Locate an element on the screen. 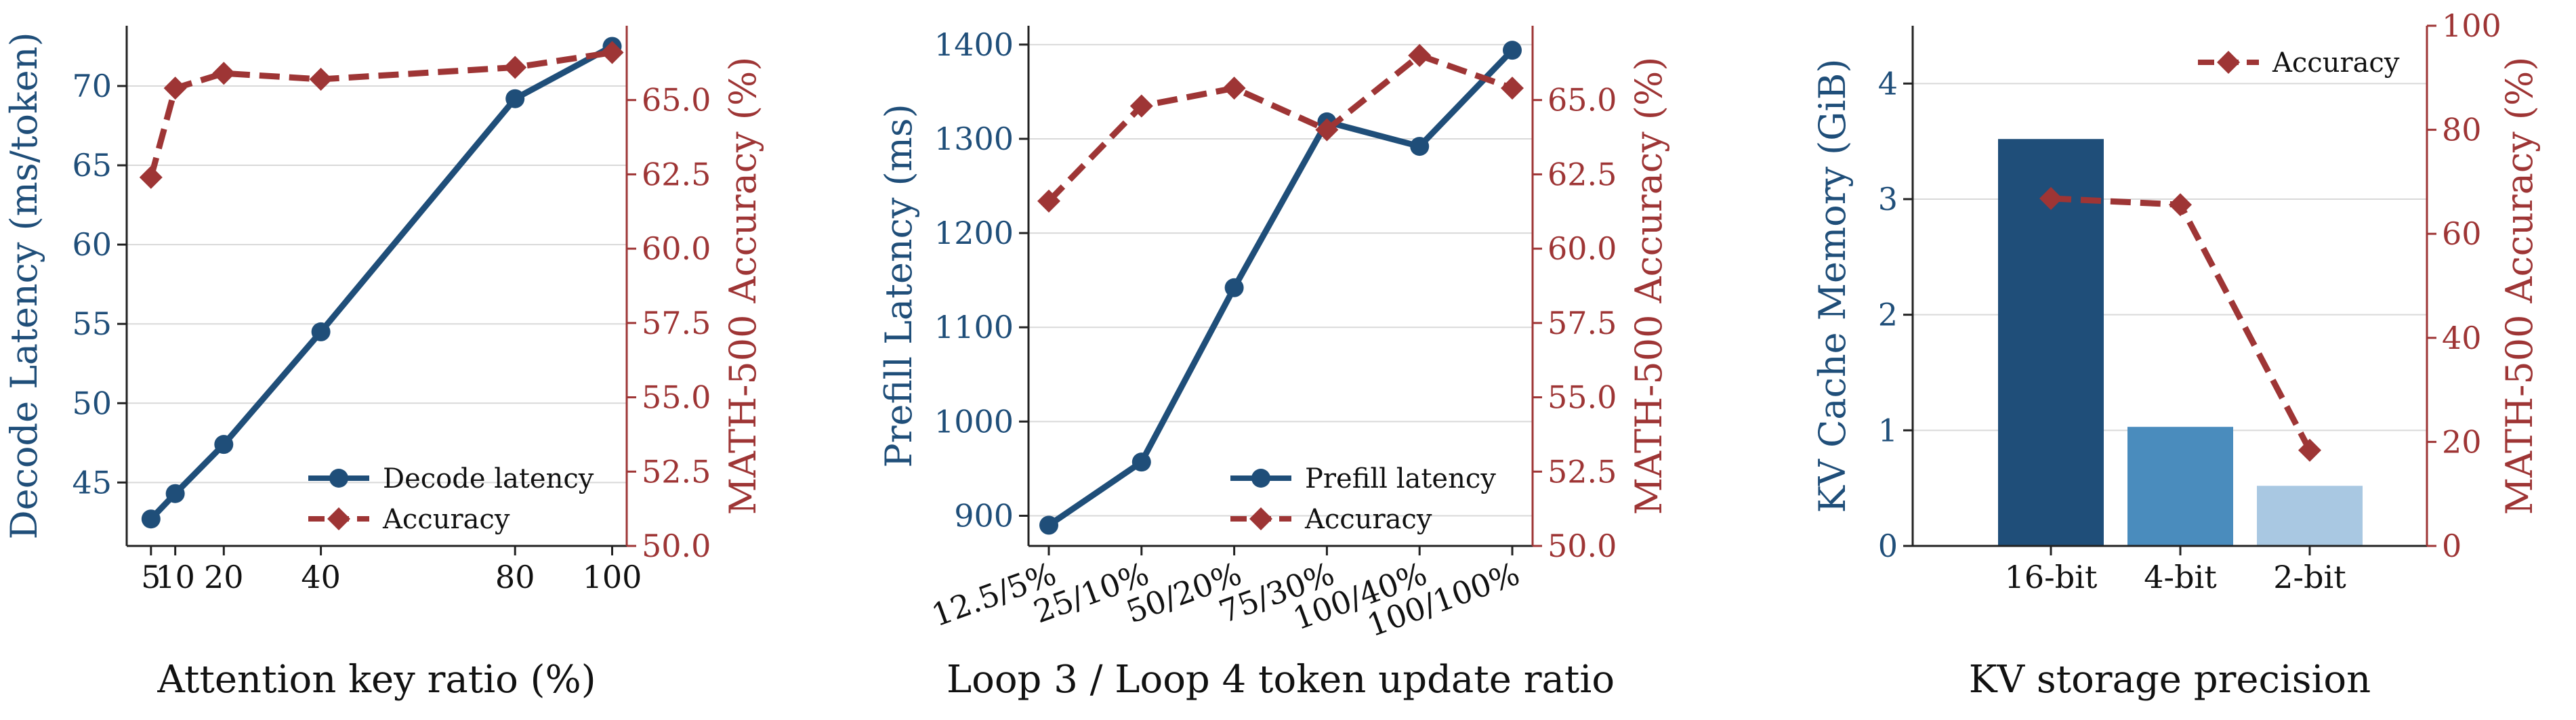 This screenshot has width=2576, height=720. y-left-tick-label: 900 is located at coordinates (984, 515).